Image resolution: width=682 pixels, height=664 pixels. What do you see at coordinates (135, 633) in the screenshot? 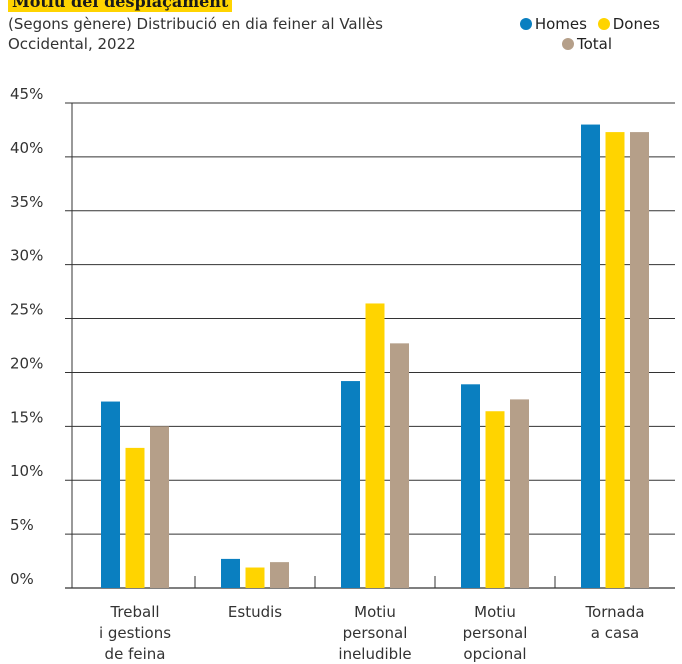
I see `category-label-0-line-1: i gestions` at bounding box center [135, 633].